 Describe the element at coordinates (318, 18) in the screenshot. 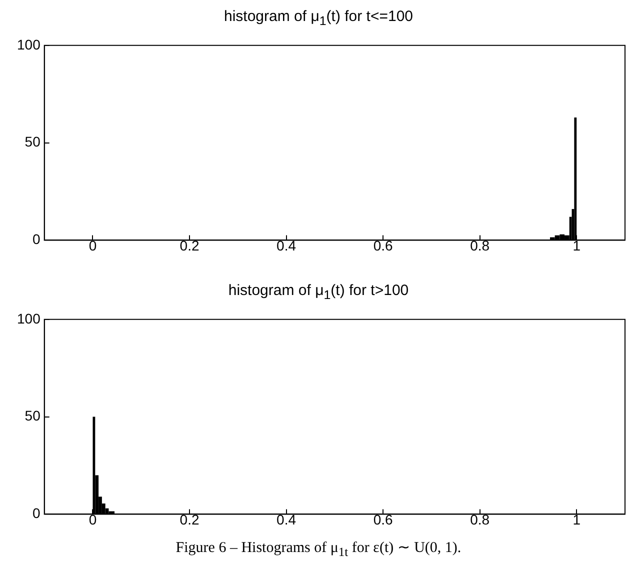

I see `chart-title: histogram of μ$_{1}$(t) for t<=100` at that location.